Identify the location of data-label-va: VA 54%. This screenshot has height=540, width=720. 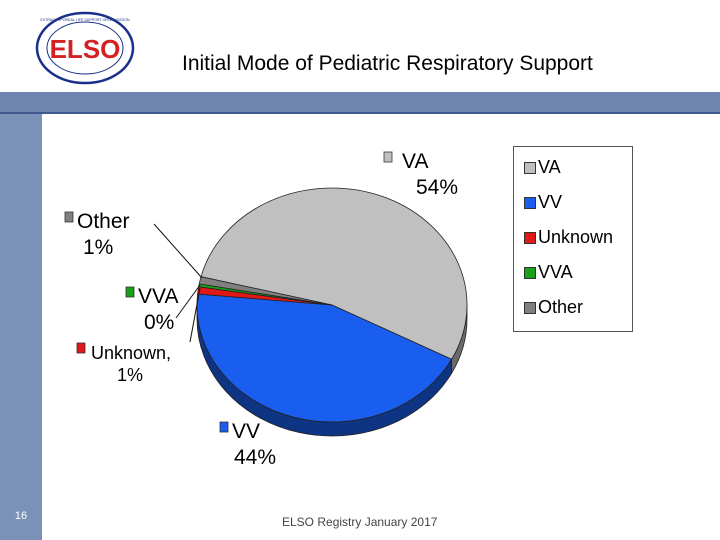
(430, 174).